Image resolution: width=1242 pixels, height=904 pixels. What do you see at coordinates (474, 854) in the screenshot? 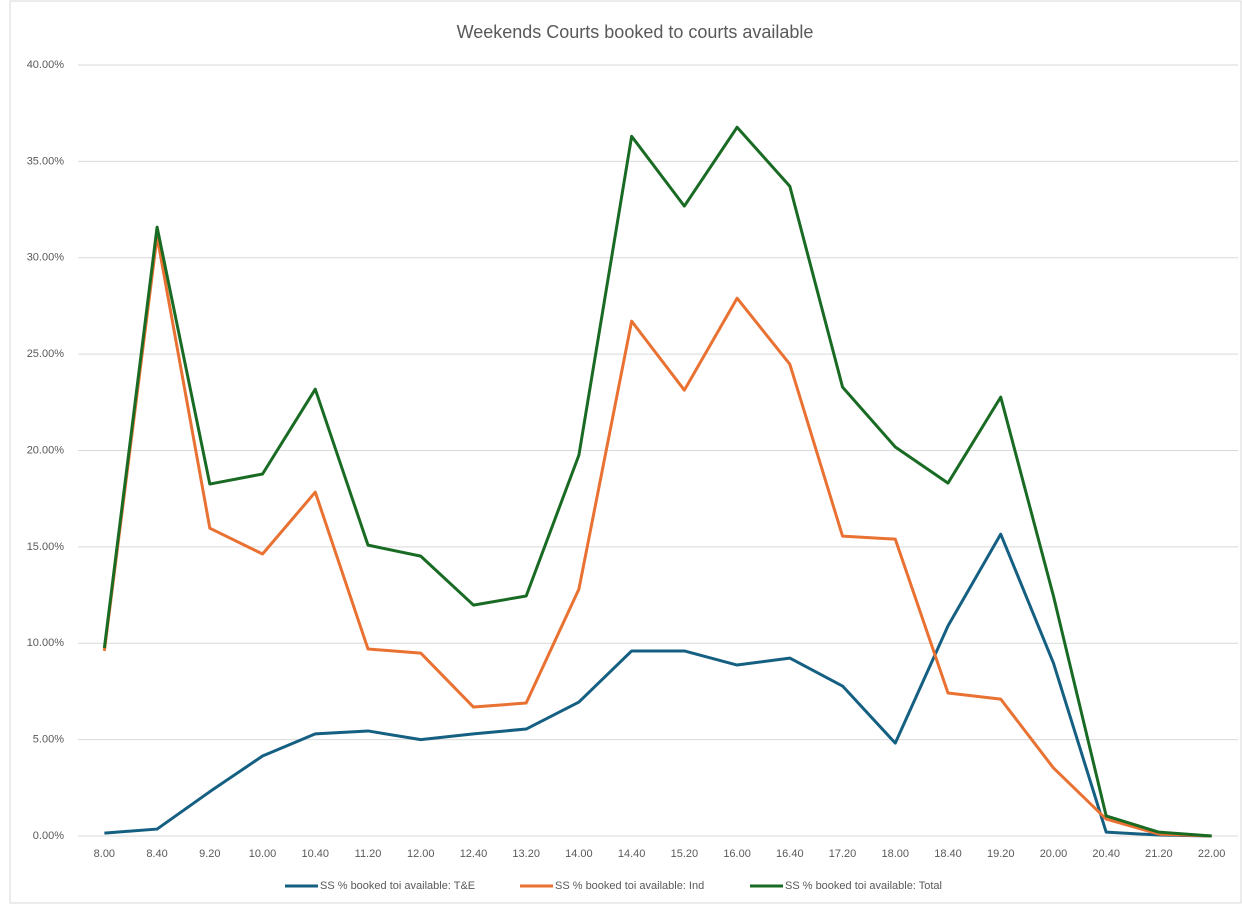
I see `x-tick-label: 12.40` at bounding box center [474, 854].